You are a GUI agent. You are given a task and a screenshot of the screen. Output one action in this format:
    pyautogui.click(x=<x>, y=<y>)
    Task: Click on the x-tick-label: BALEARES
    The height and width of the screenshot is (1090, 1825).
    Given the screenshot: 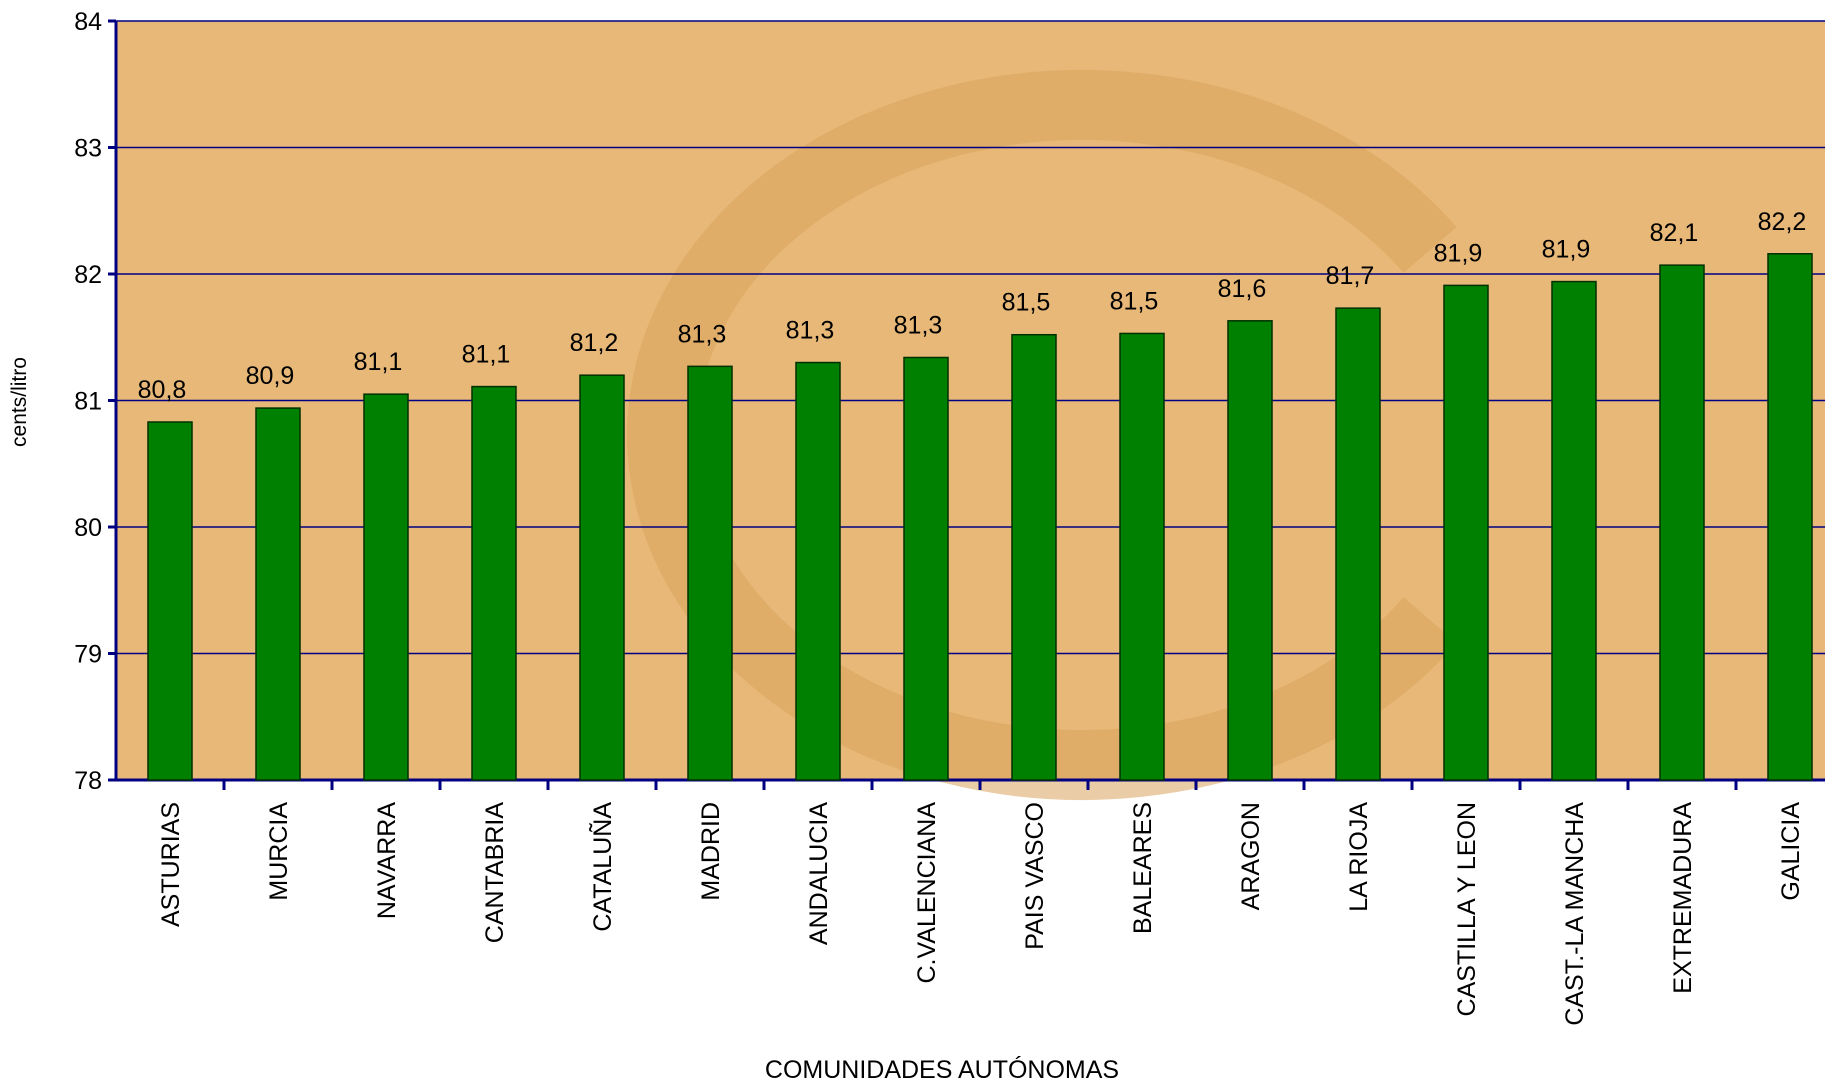 What is the action you would take?
    pyautogui.click(x=1143, y=868)
    